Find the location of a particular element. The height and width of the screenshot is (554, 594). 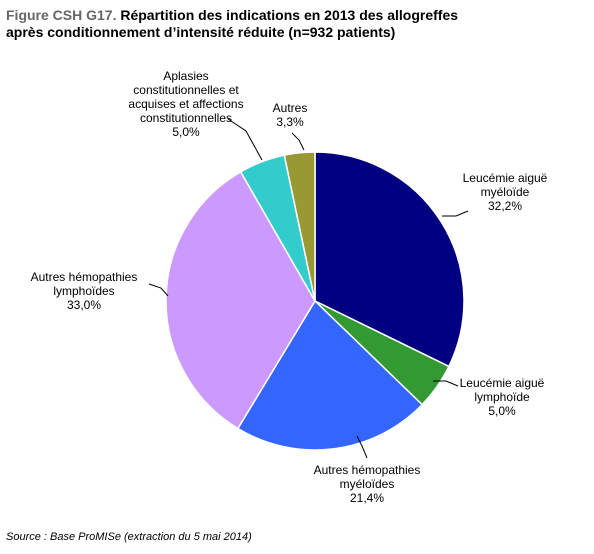

slice-label-4: Autres hémopathies lymphoïdes 33,0% is located at coordinates (84, 291).